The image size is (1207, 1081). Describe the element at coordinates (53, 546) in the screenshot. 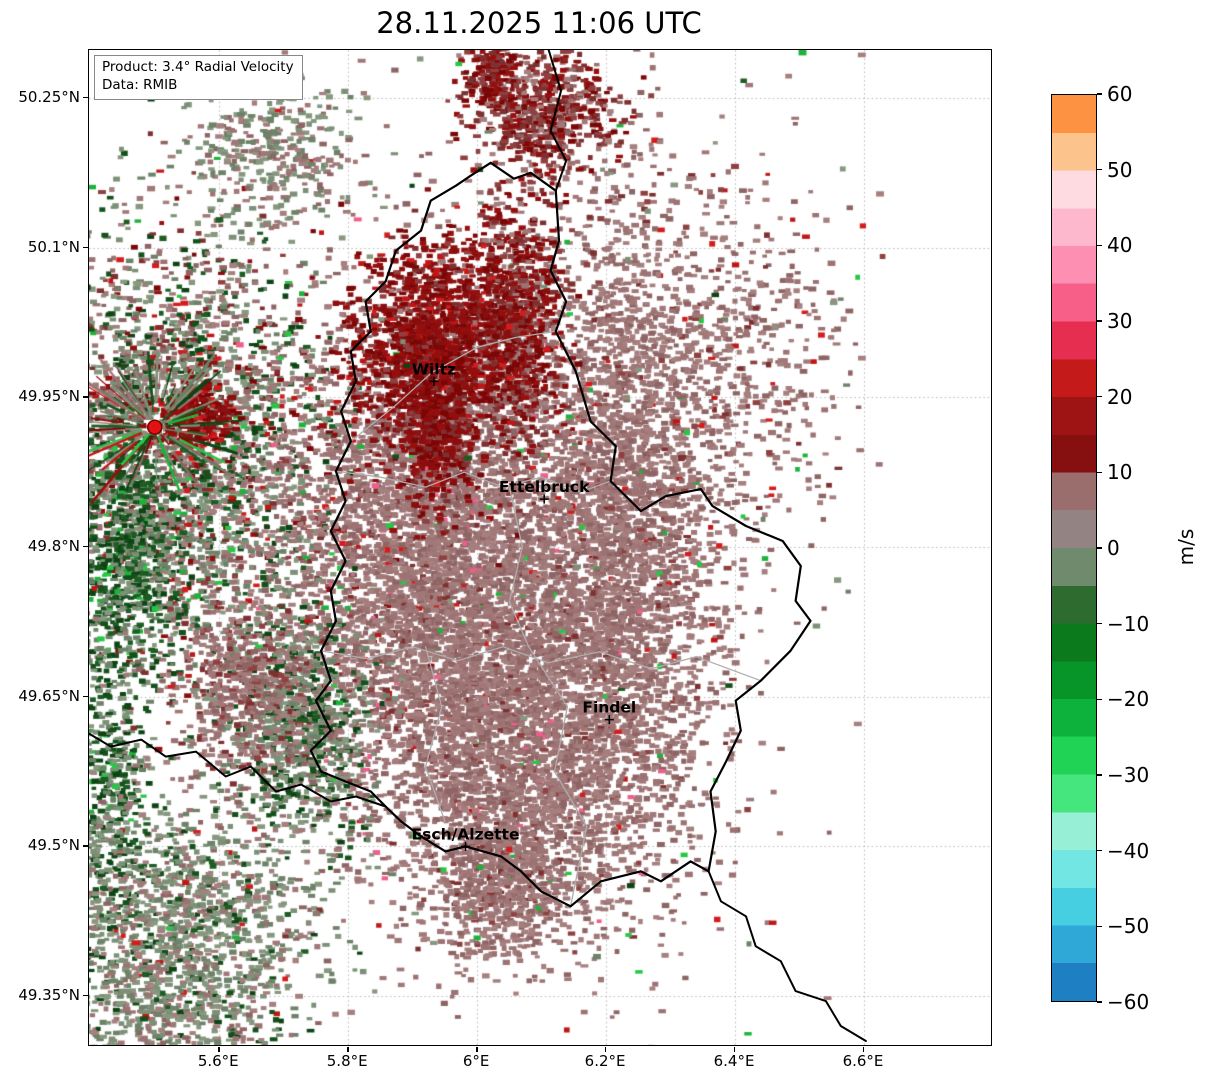

I see `lat-tick-label: 49.8°N` at that location.